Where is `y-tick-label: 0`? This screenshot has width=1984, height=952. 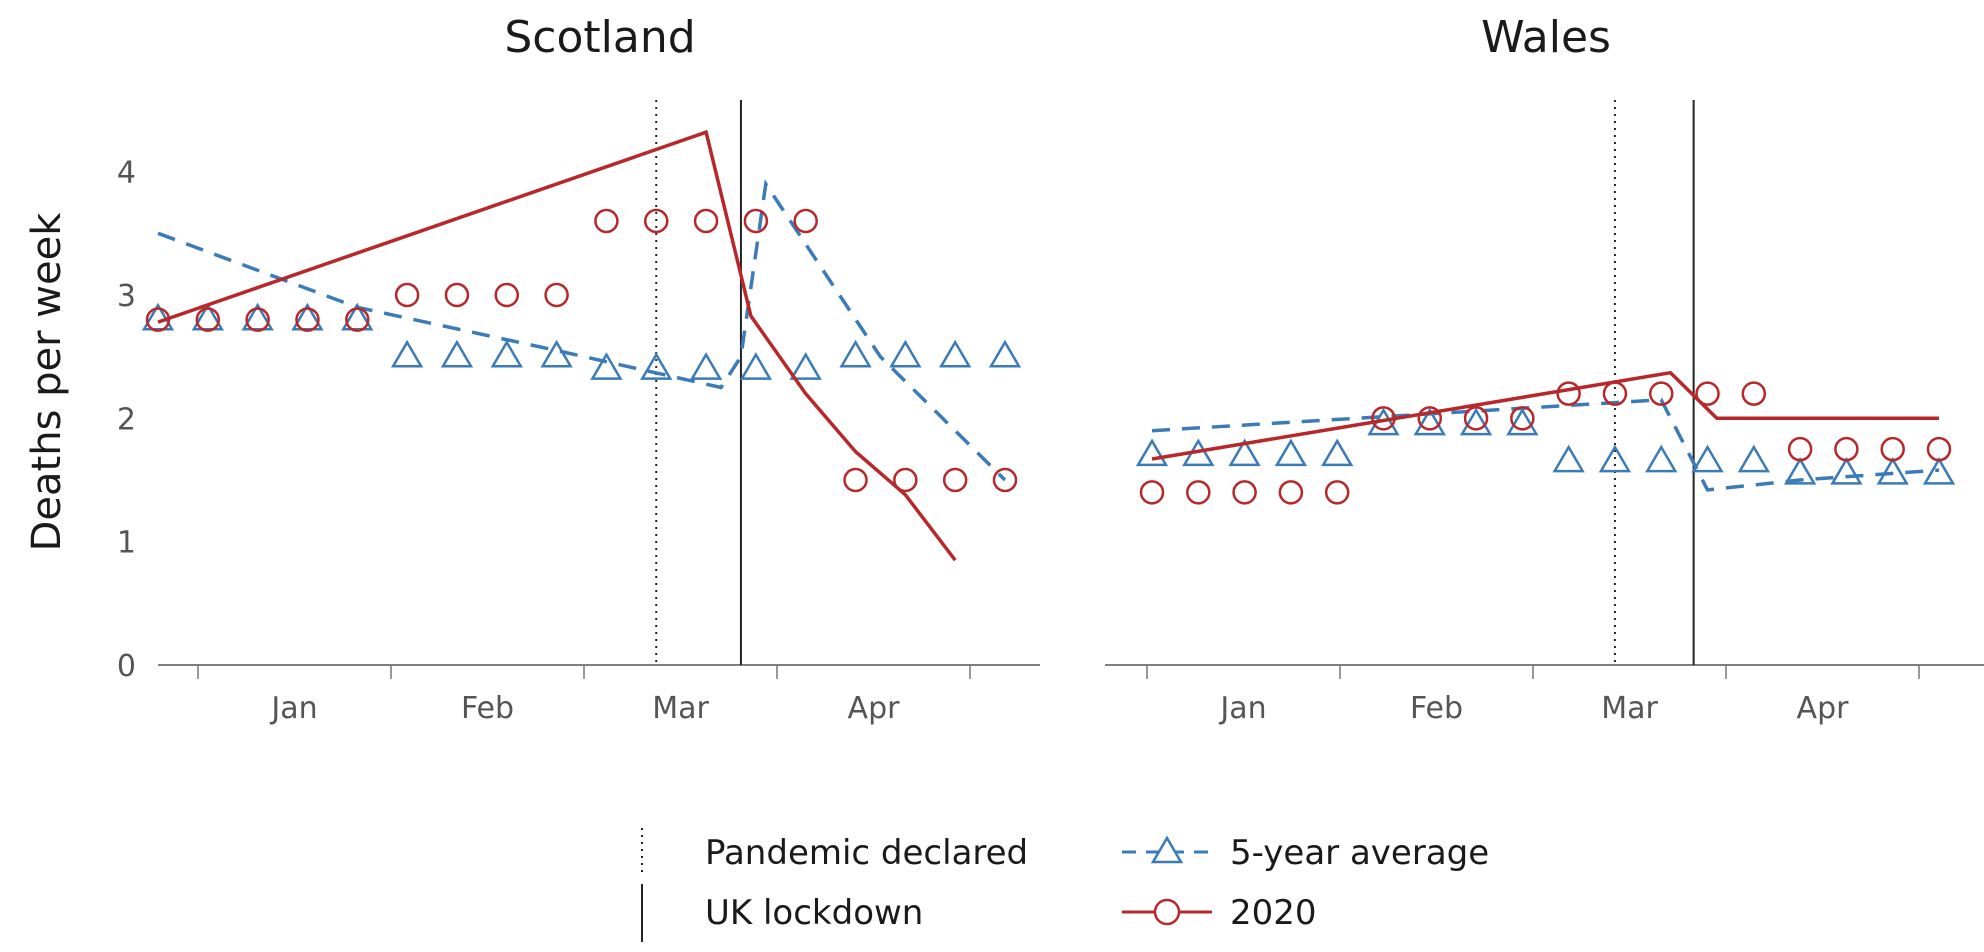 y-tick-label: 0 is located at coordinates (126, 666).